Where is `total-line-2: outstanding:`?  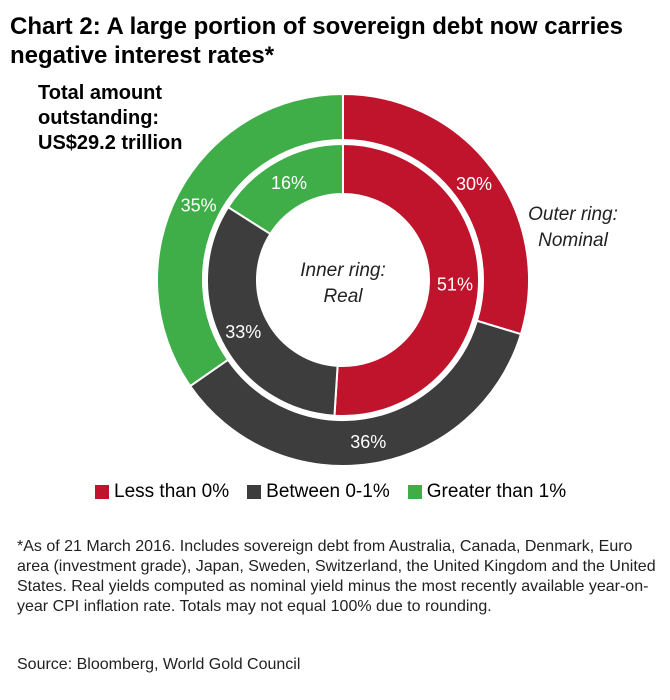
total-line-2: outstanding: is located at coordinates (99, 118).